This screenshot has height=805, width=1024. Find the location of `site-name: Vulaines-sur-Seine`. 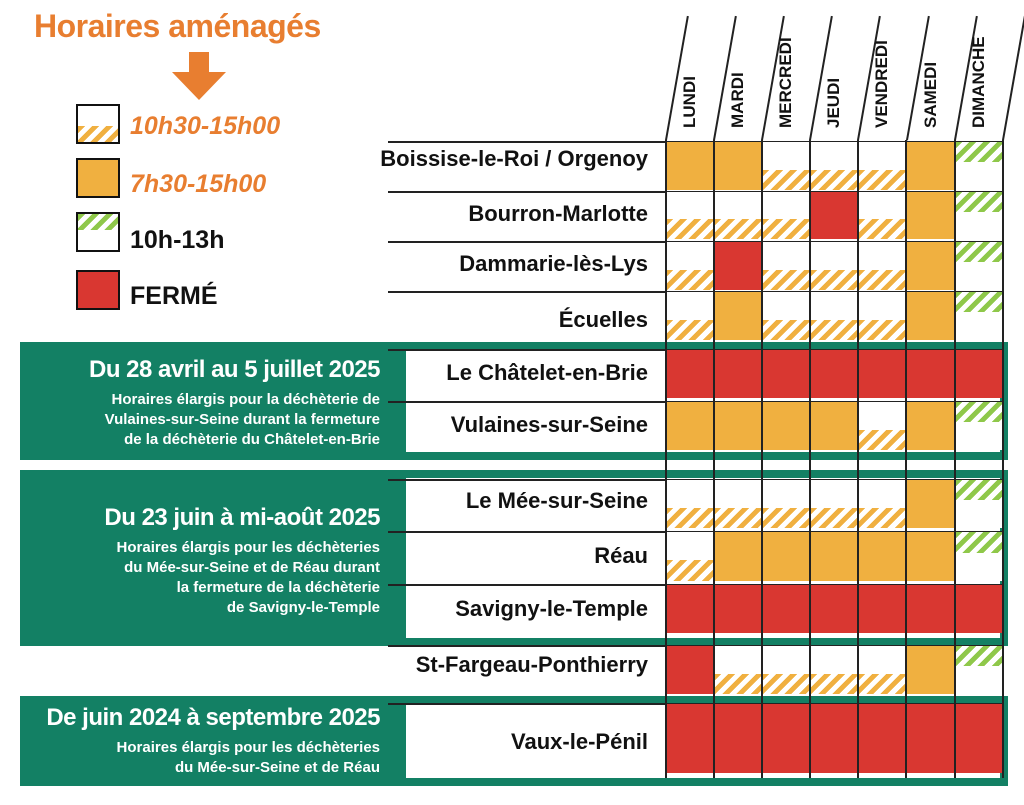

site-name: Vulaines-sur-Seine is located at coordinates (549, 424).